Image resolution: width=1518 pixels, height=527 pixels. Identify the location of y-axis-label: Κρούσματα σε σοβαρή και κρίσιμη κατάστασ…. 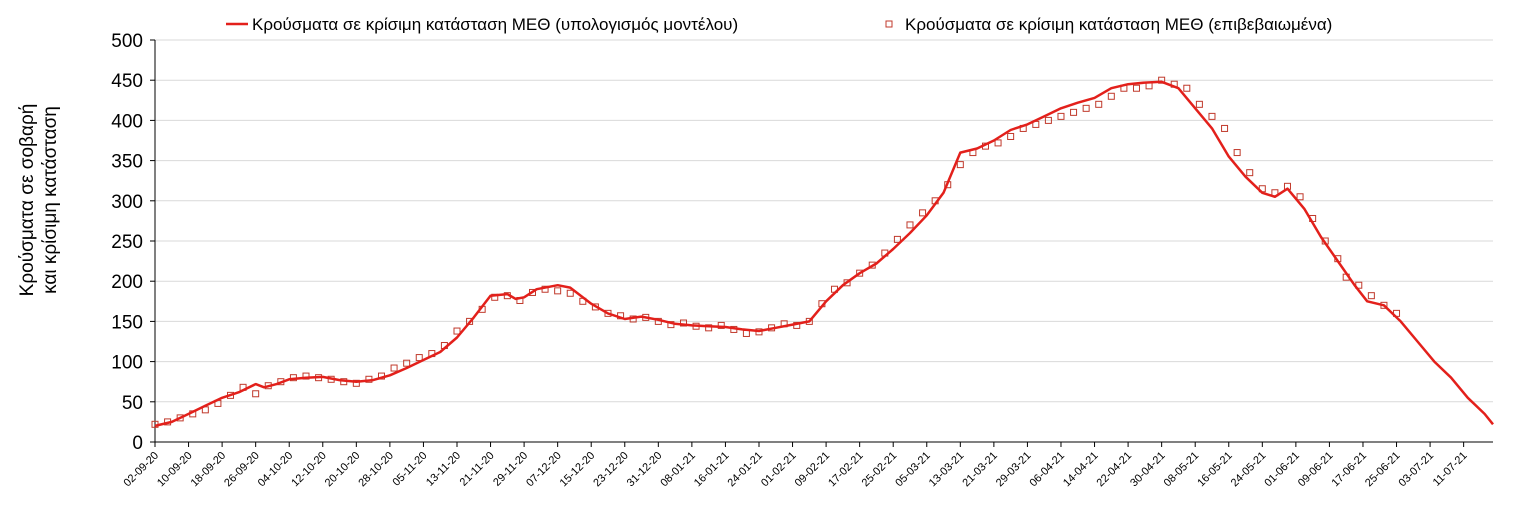
(39, 200).